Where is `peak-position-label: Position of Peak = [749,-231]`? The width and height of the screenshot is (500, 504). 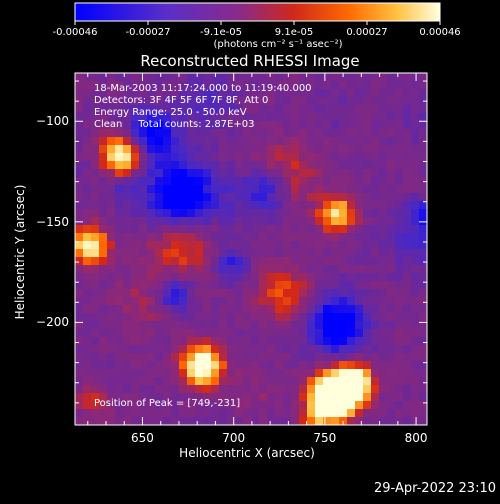
peak-position-label: Position of Peak = [749,-231] is located at coordinates (167, 403).